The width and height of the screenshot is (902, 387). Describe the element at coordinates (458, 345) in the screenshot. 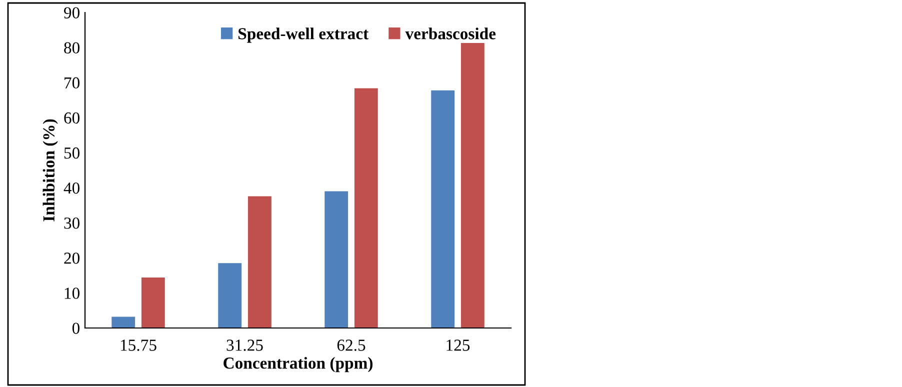

I see `x-tick-label: 125` at that location.